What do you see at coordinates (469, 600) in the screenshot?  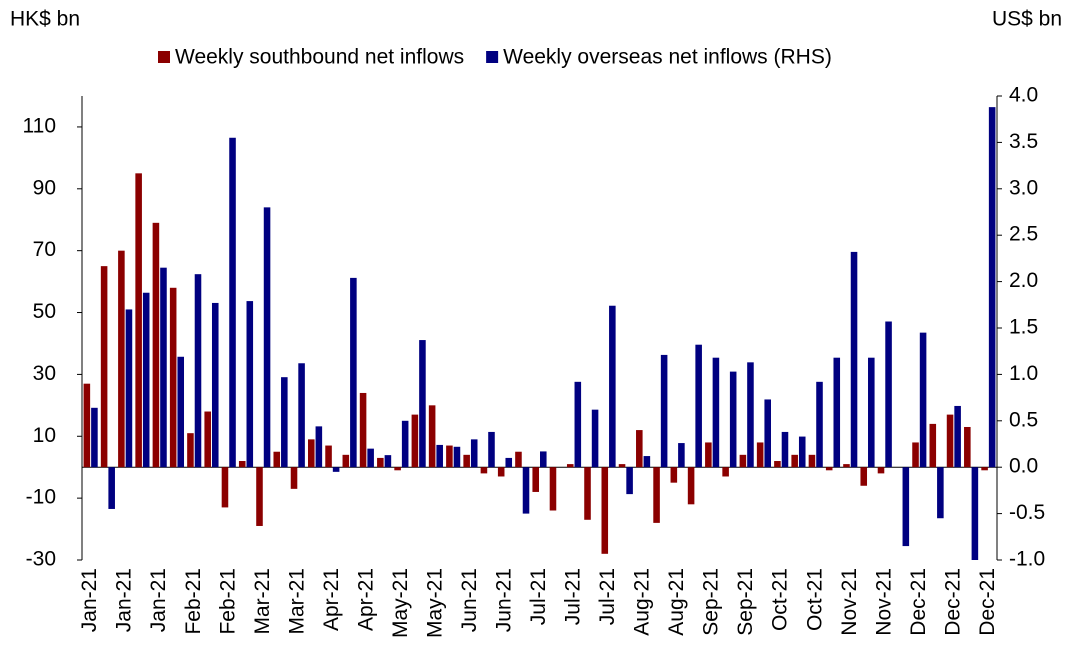 I see `x-tick-label: Jun-21` at bounding box center [469, 600].